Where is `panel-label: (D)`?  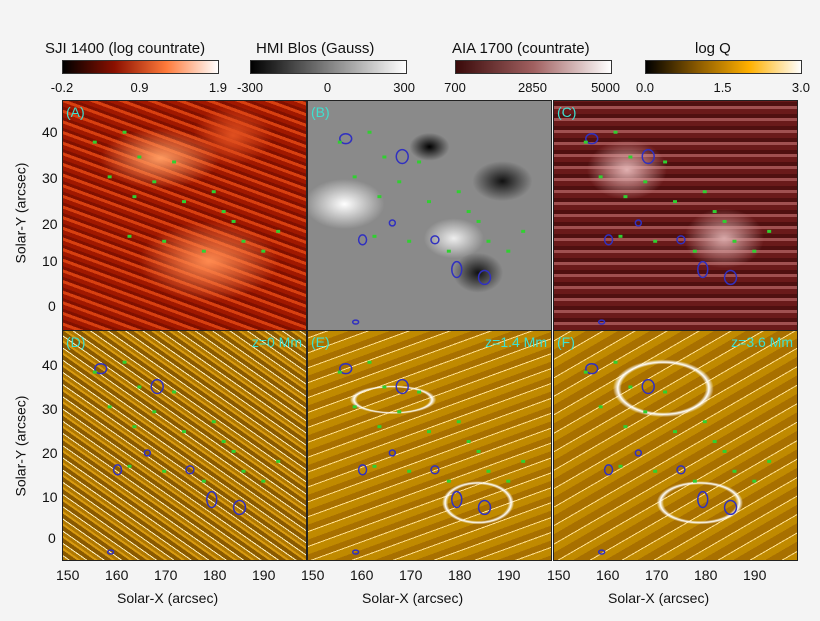
panel-label: (D) is located at coordinates (76, 342).